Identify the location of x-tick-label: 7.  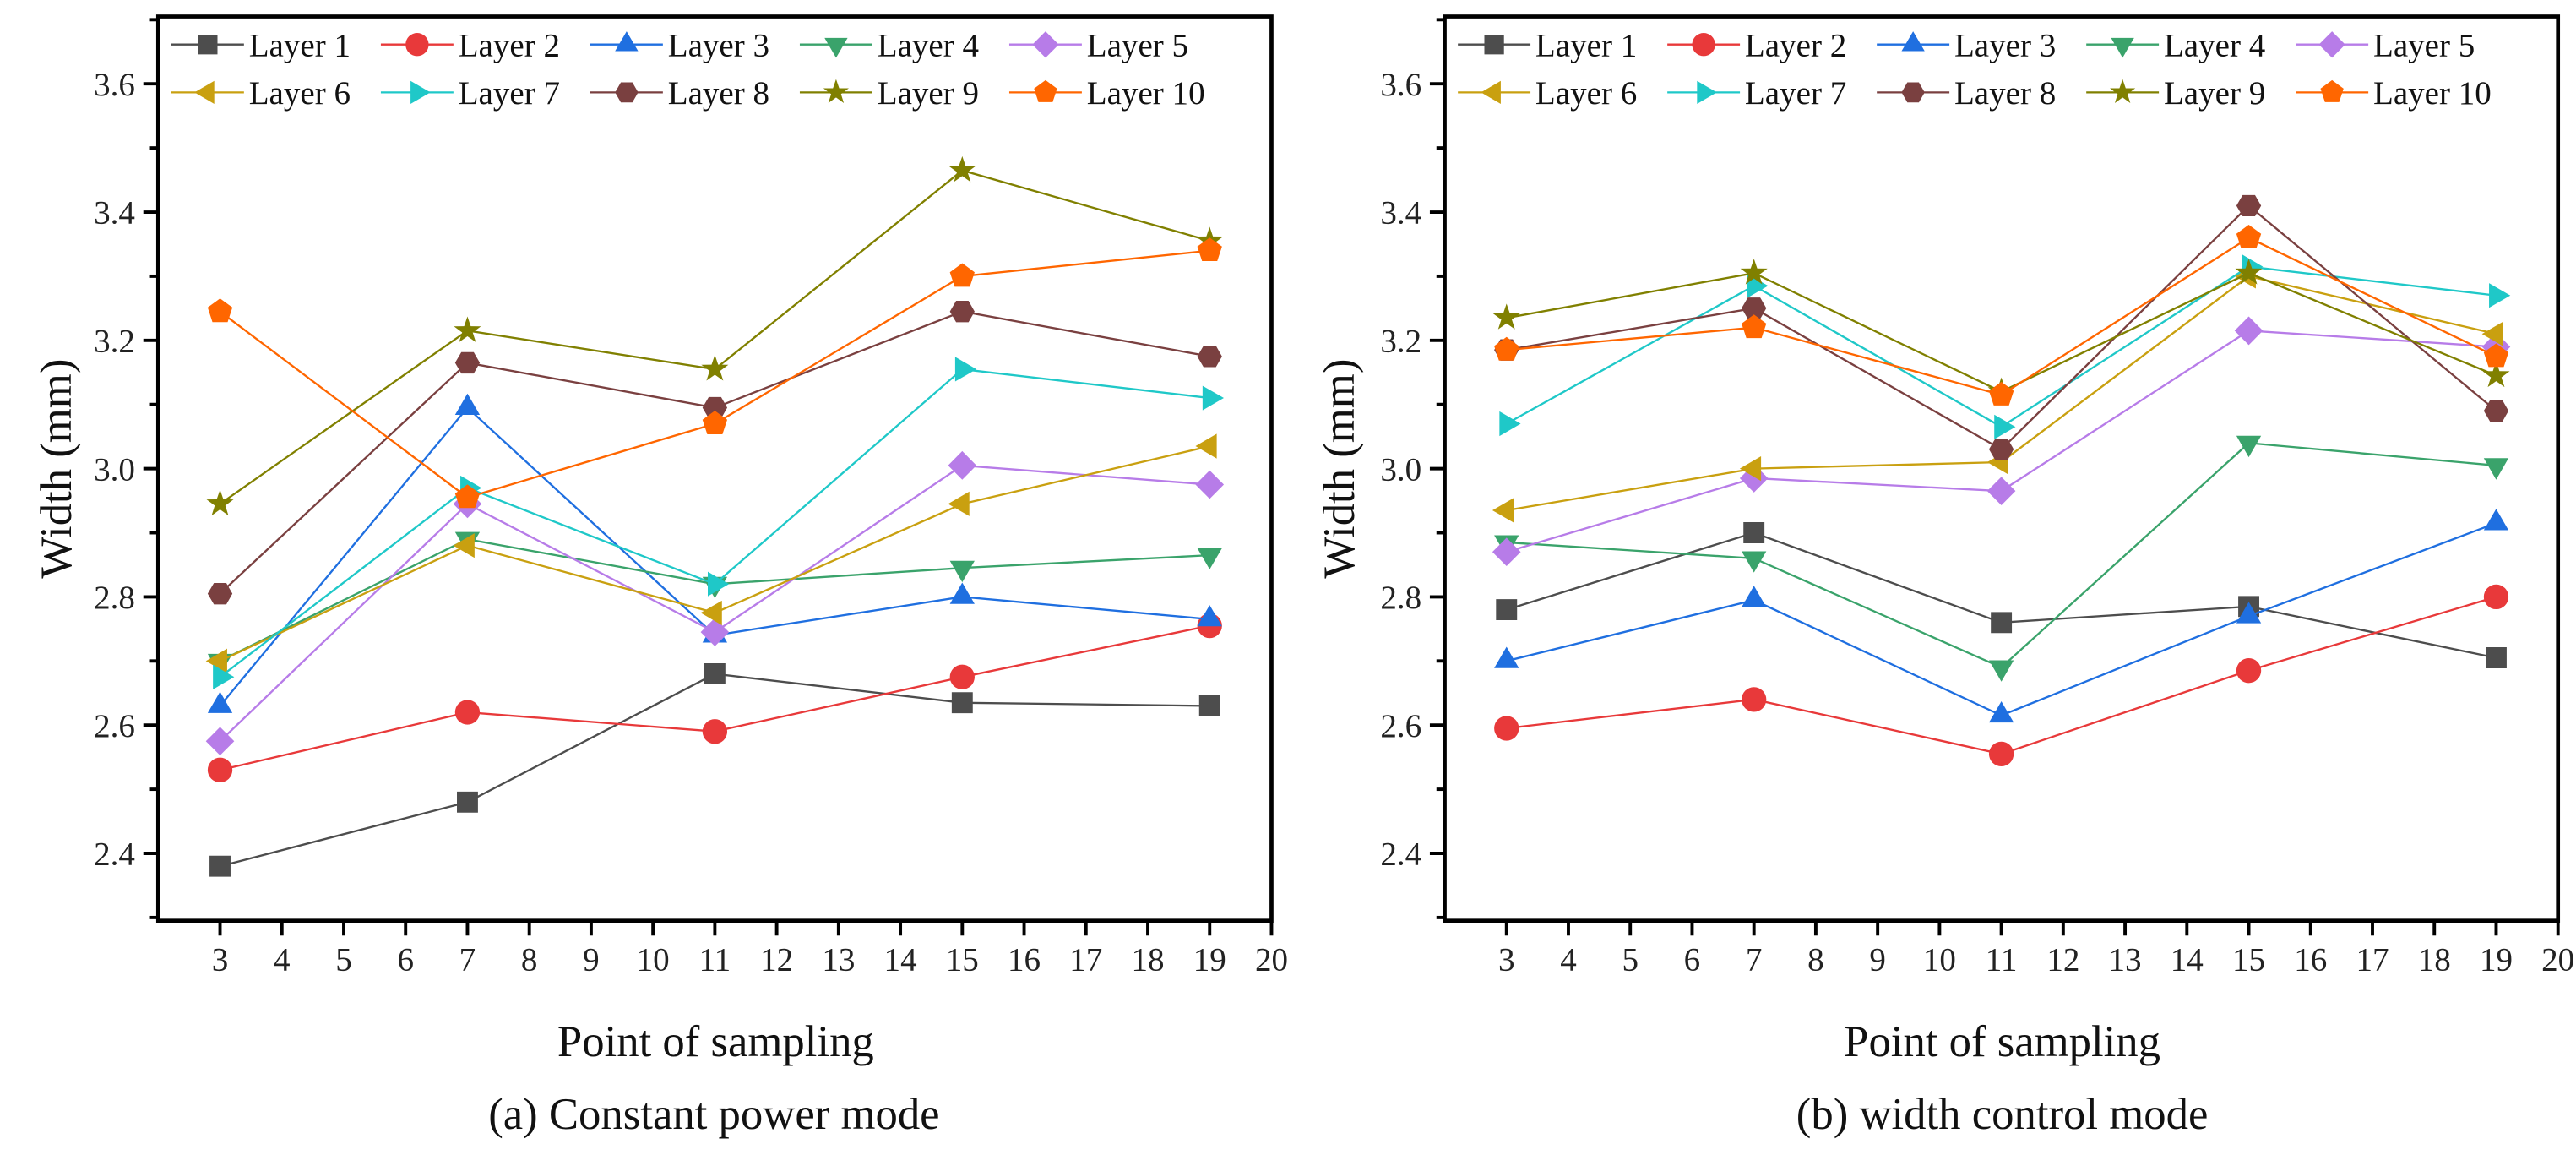
(1754, 959).